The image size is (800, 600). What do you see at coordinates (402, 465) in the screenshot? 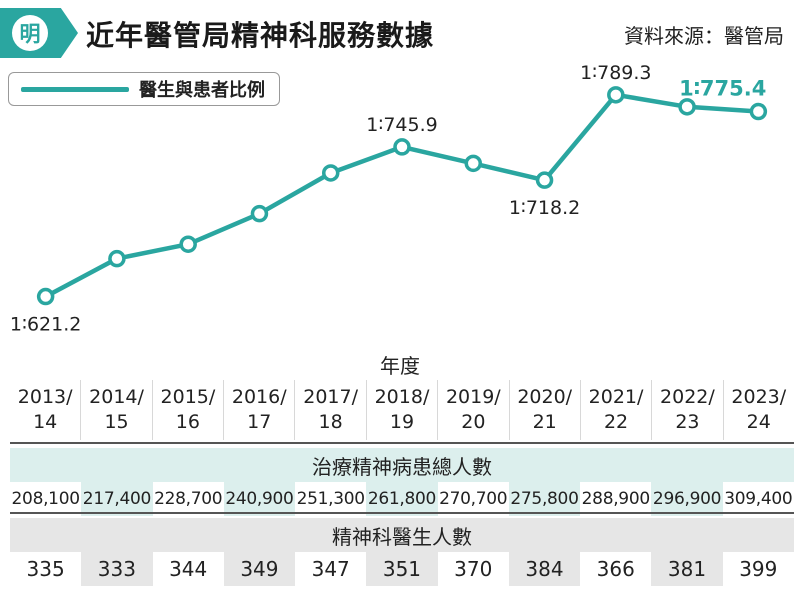
I see `patients-table-title: 治療精神病患總人數` at bounding box center [402, 465].